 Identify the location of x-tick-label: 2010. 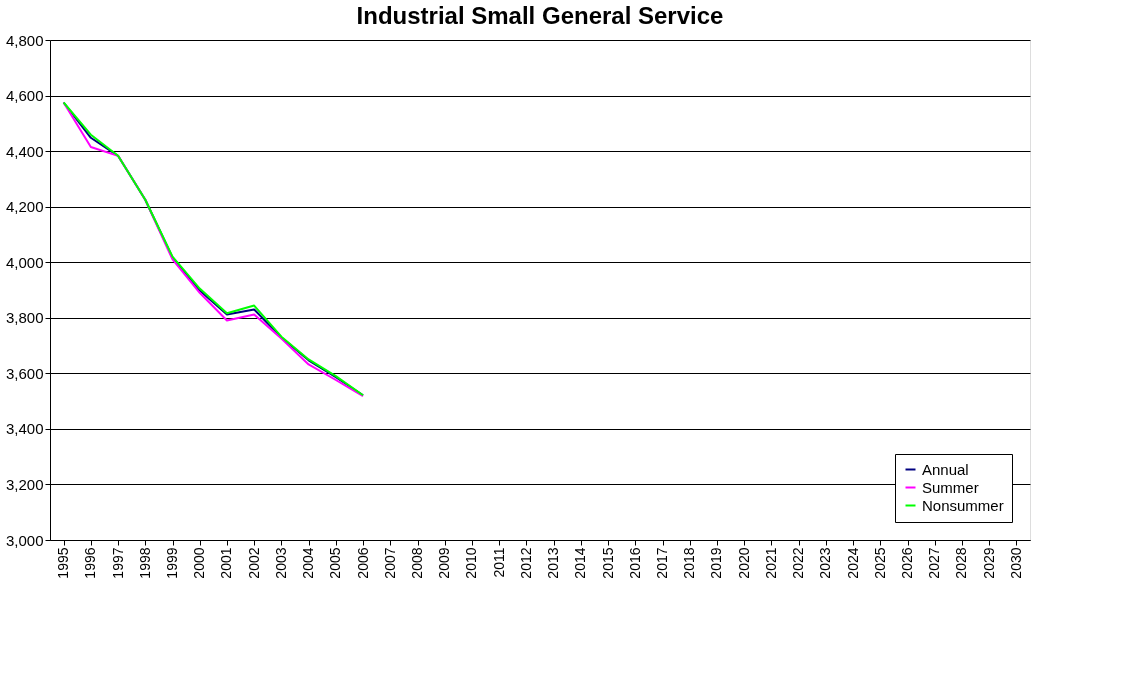
(471, 563).